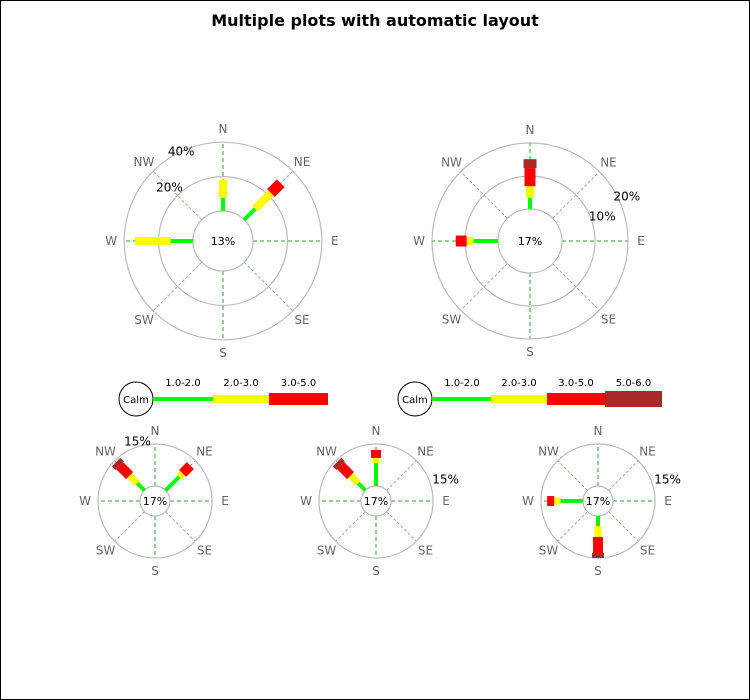 The image size is (750, 700). I want to click on windrose-3: N NE E SE S SW W NW 15% 17%, so click(154, 501).